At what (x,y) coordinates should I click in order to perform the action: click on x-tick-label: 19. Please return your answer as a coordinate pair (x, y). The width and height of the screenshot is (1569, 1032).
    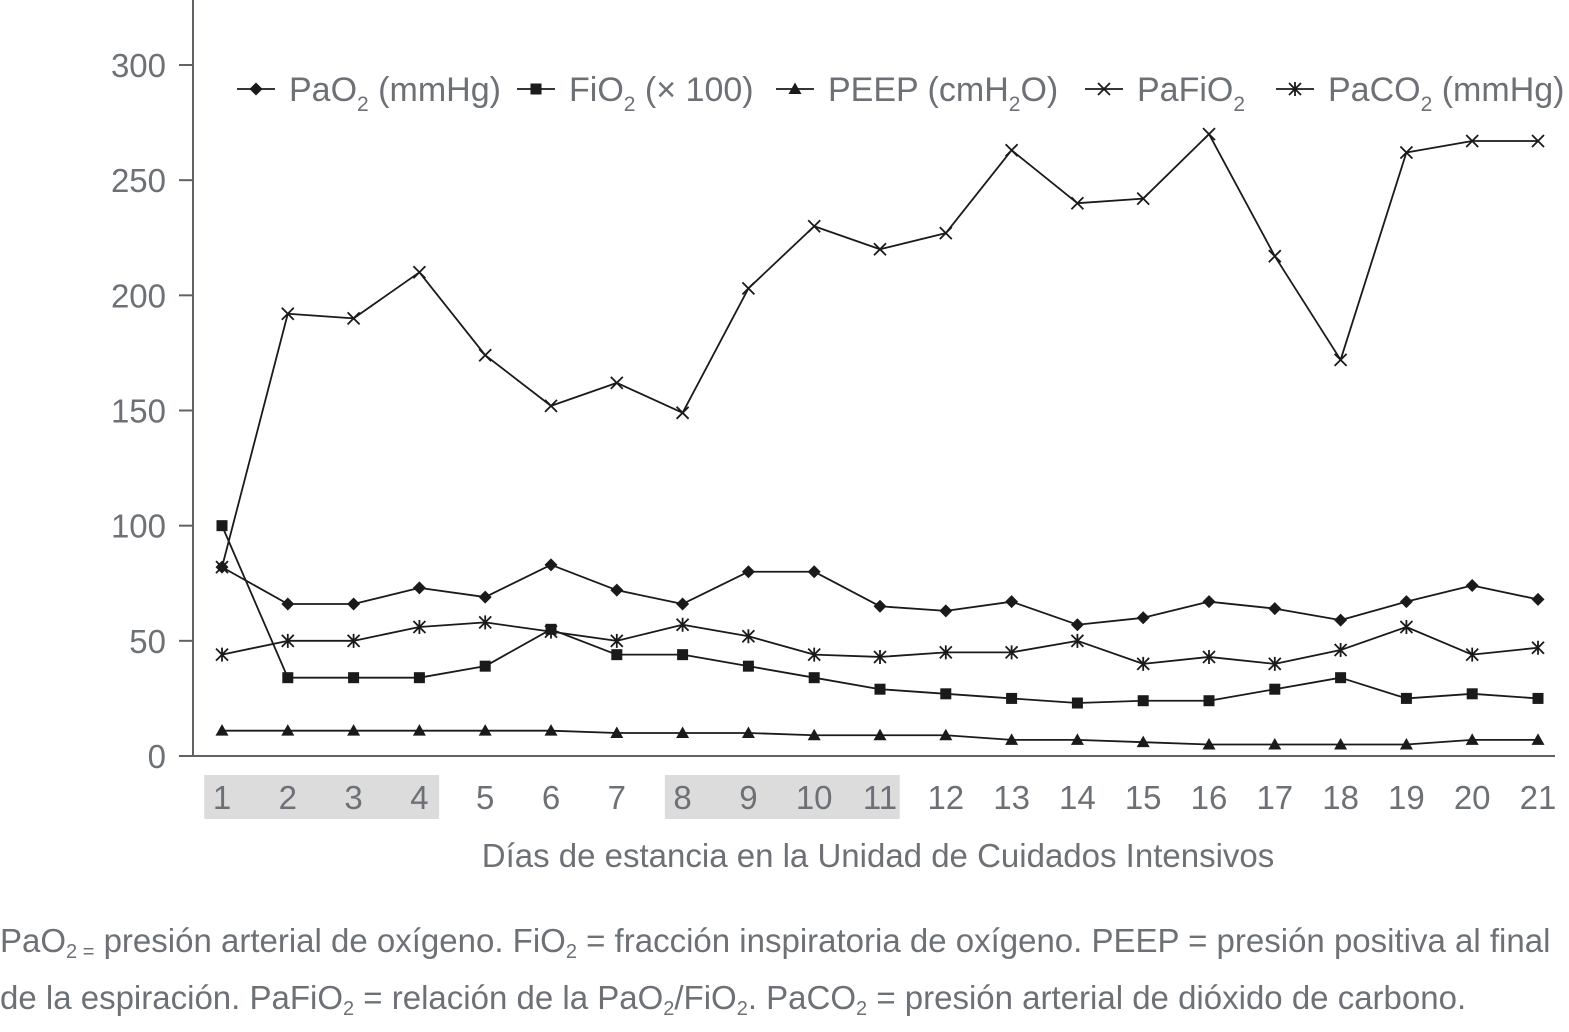
    Looking at the image, I should click on (1406, 797).